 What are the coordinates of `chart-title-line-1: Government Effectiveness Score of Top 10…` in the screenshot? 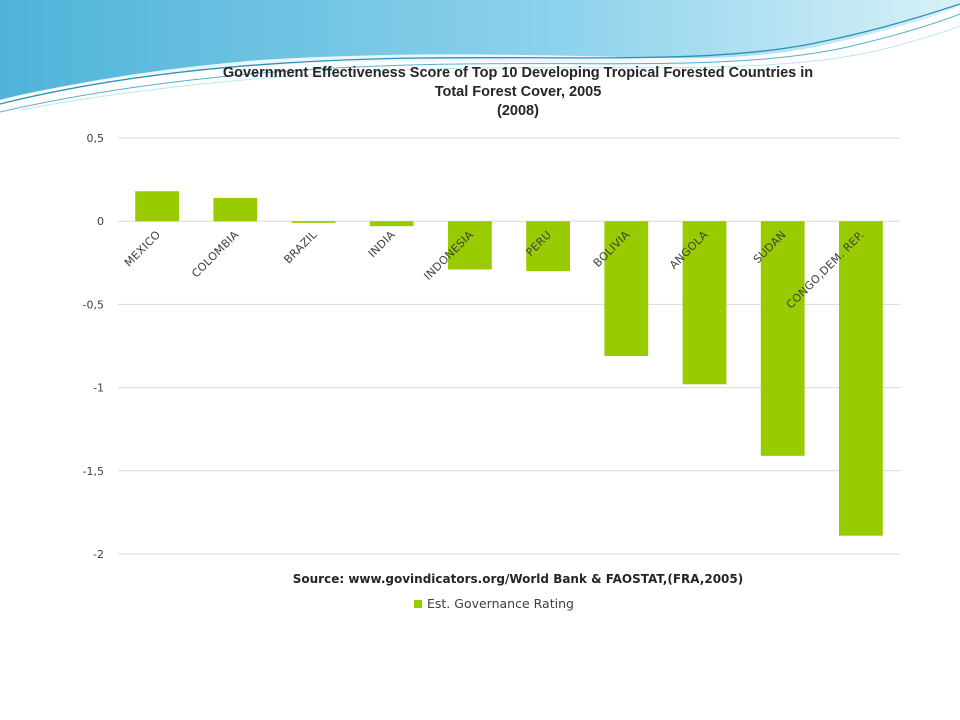 It's located at (518, 73).